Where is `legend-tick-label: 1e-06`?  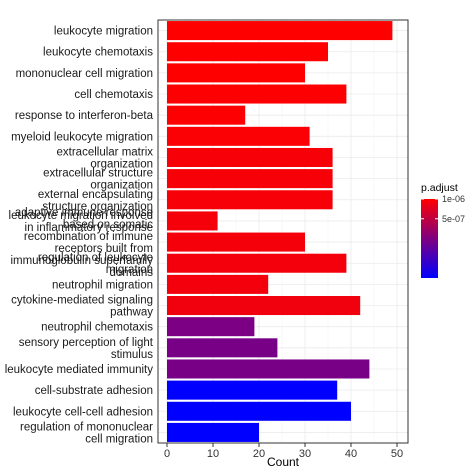
legend-tick-label: 1e-06 is located at coordinates (453, 199).